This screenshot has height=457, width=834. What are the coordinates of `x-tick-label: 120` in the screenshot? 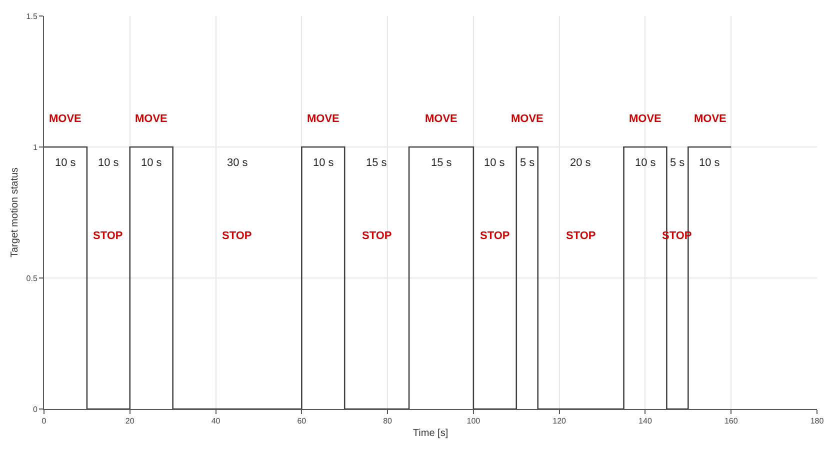 It's located at (559, 421).